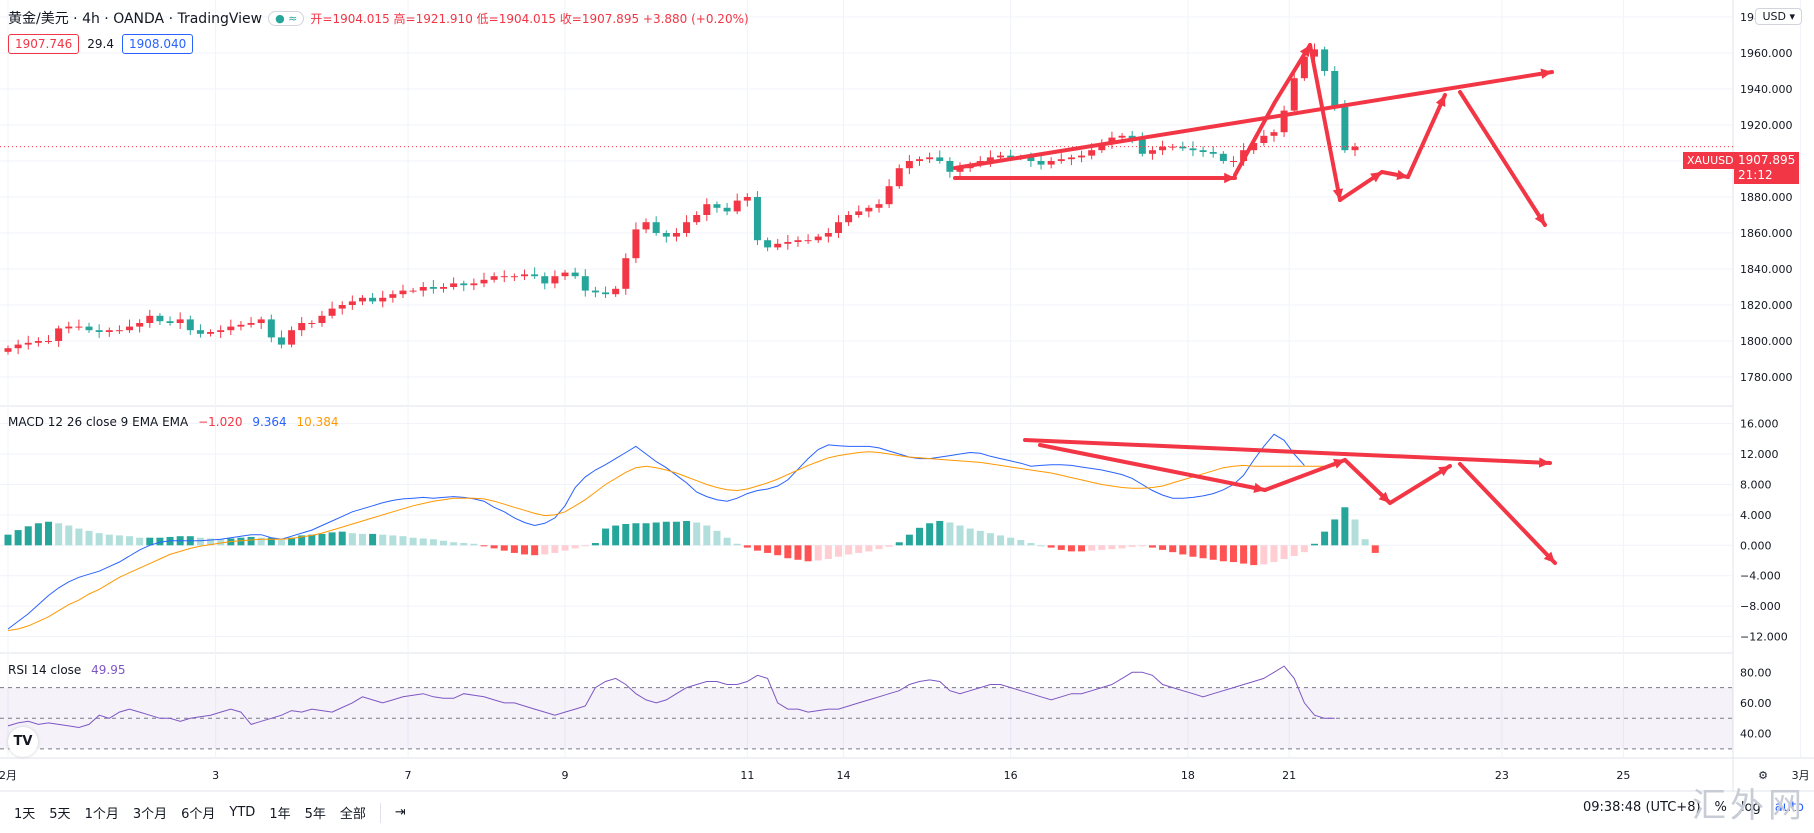 This screenshot has height=833, width=1814. I want to click on range-1m: 1个月, so click(101, 814).